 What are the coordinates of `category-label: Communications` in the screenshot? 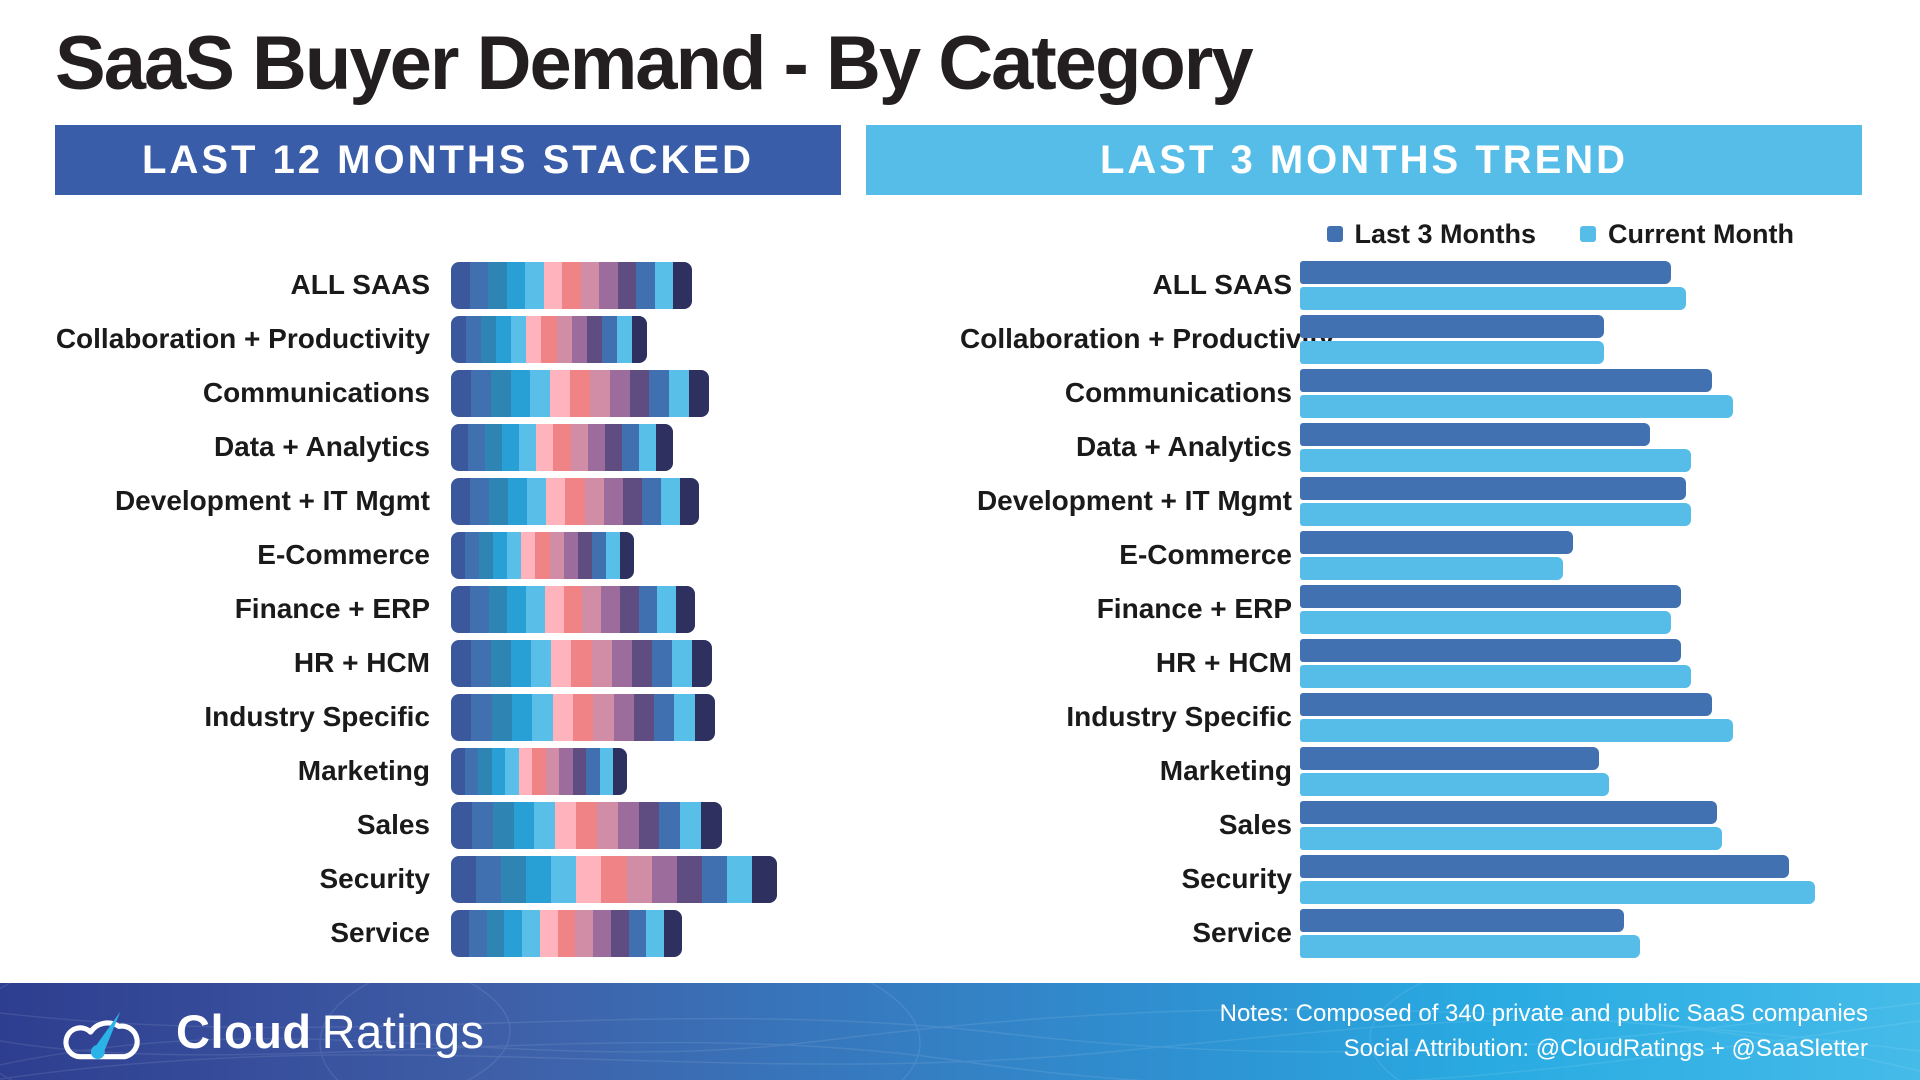 It's located at (316, 392).